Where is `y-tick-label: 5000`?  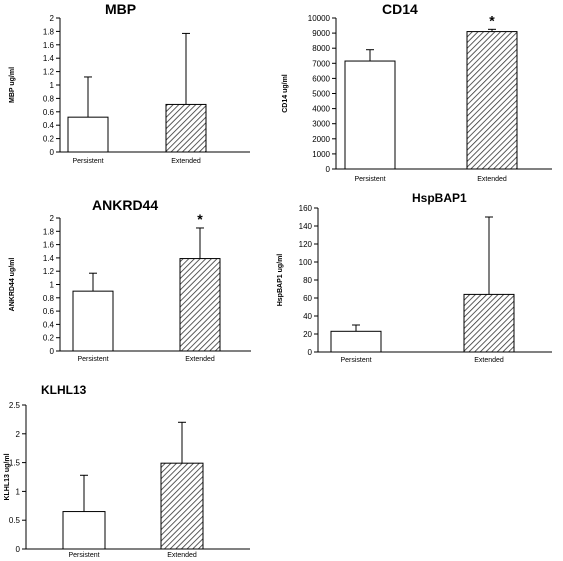
y-tick-label: 5000 is located at coordinates (321, 94).